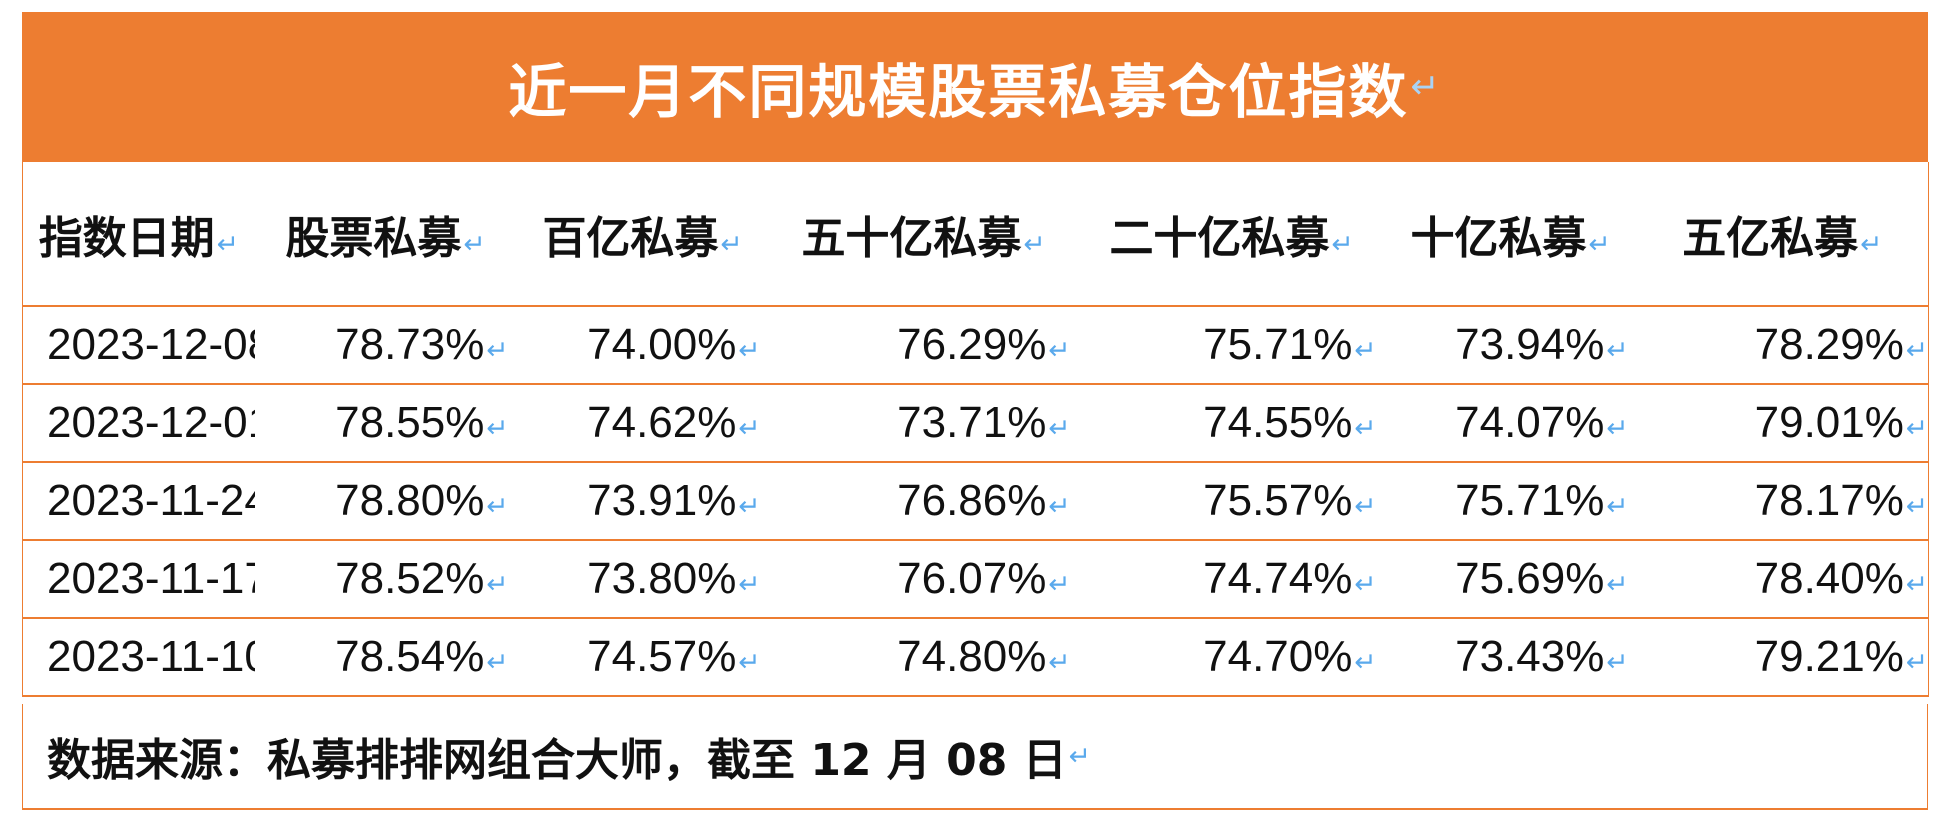 Image resolution: width=1944 pixels, height=822 pixels. I want to click on position-value-cell: 73.91%↵, so click(642, 501).